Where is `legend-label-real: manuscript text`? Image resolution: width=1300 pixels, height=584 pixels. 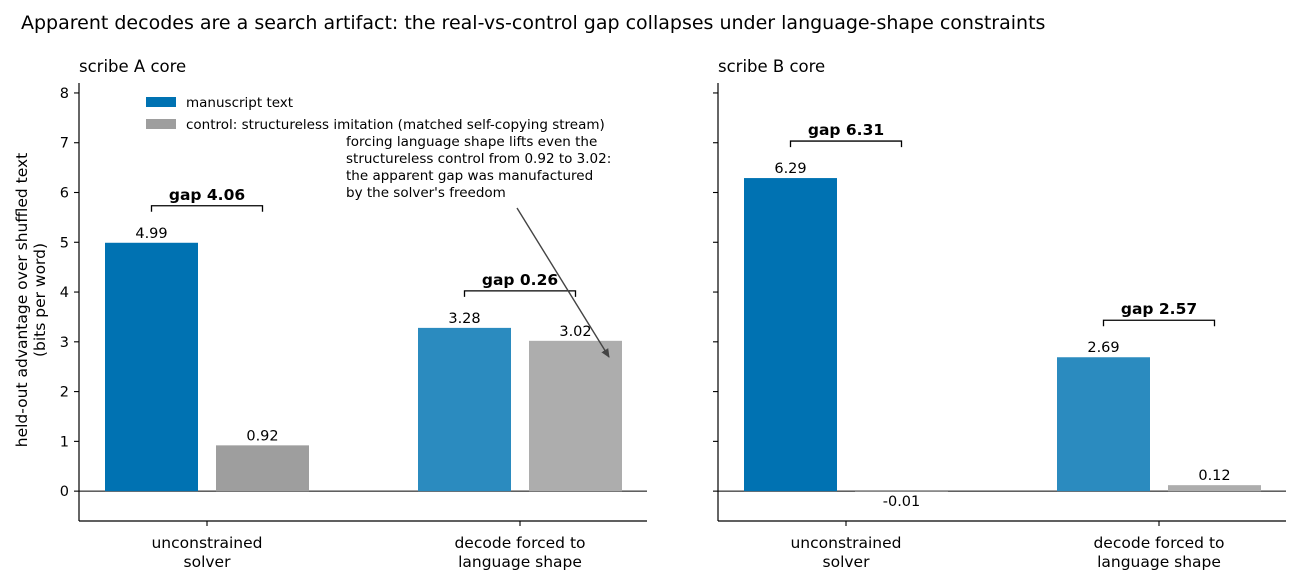 legend-label-real: manuscript text is located at coordinates (239, 103).